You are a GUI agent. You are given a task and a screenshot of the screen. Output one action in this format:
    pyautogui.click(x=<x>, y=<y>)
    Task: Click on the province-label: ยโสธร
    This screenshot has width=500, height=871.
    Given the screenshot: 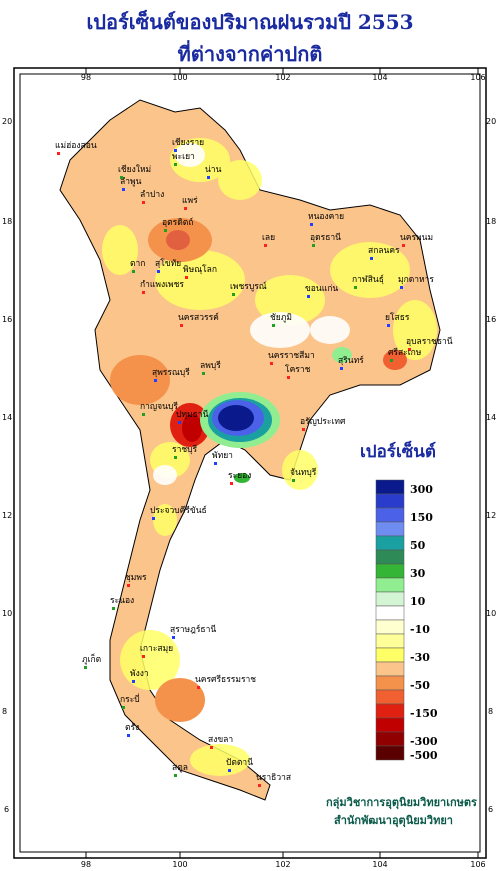 What is the action you would take?
    pyautogui.click(x=397, y=317)
    